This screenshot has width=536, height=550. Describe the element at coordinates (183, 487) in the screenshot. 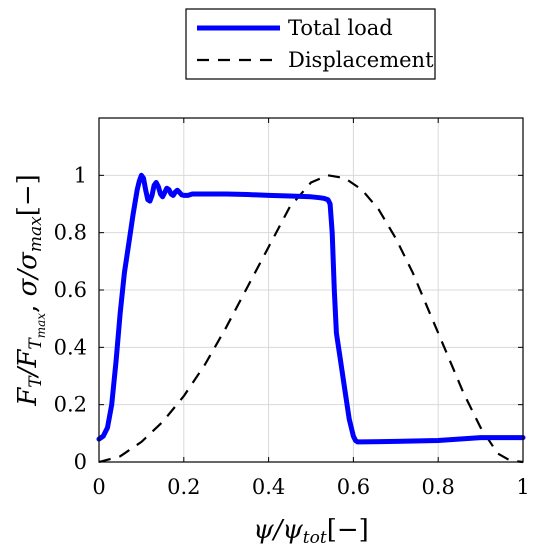

I see `x-tick-label: 0.2` at that location.